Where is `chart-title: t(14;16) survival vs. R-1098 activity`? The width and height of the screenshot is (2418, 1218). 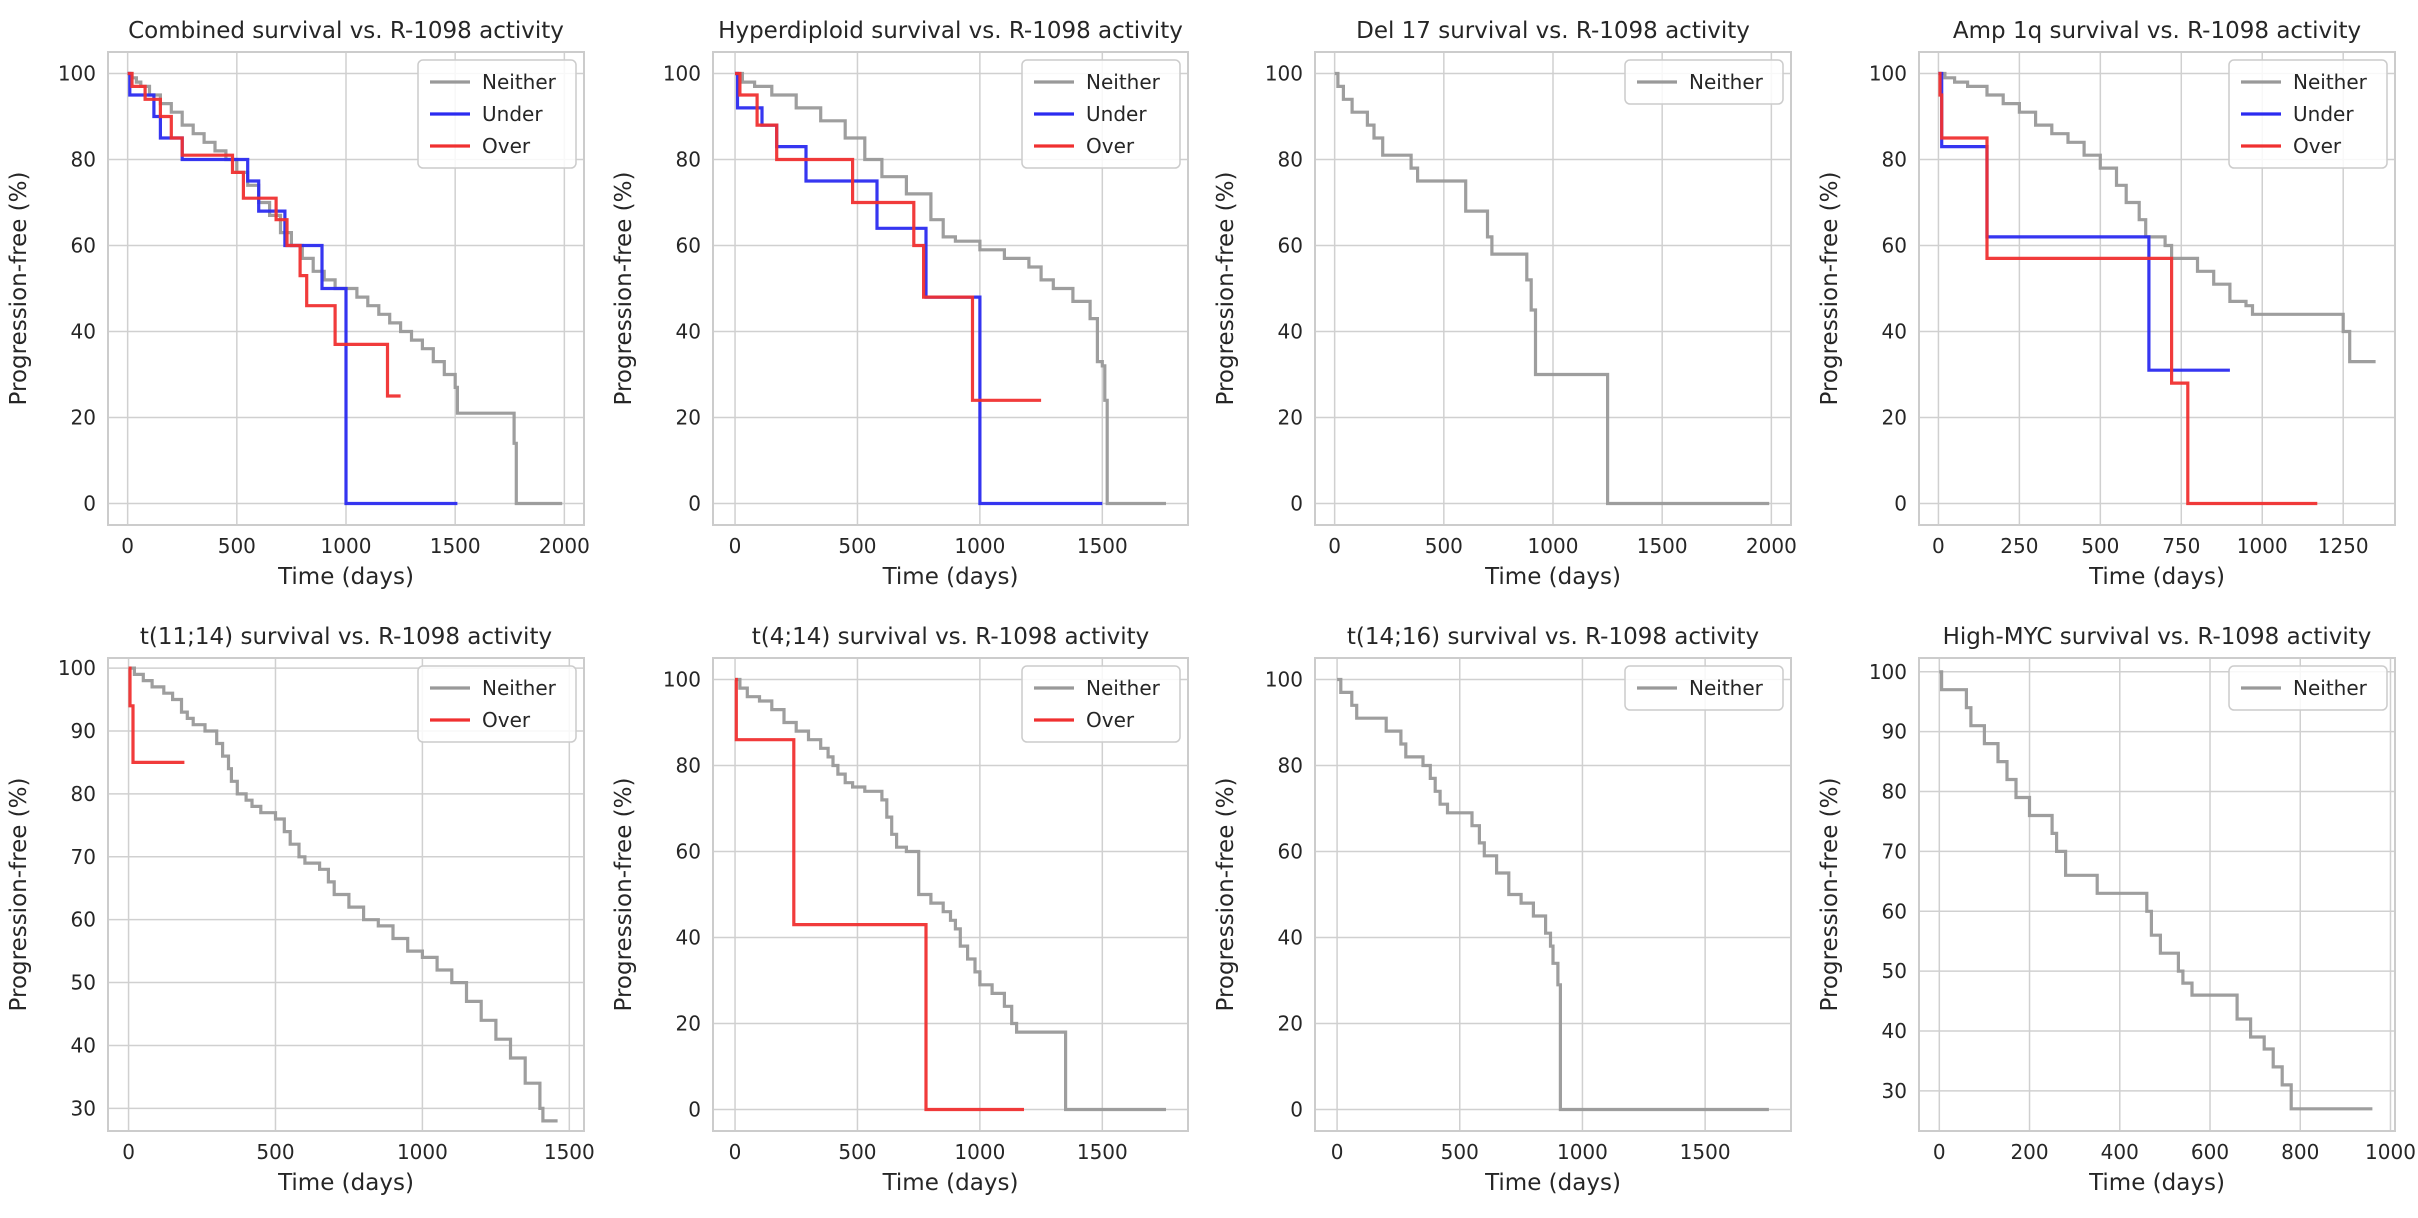
chart-title: t(14;16) survival vs. R-1098 activity is located at coordinates (1553, 637).